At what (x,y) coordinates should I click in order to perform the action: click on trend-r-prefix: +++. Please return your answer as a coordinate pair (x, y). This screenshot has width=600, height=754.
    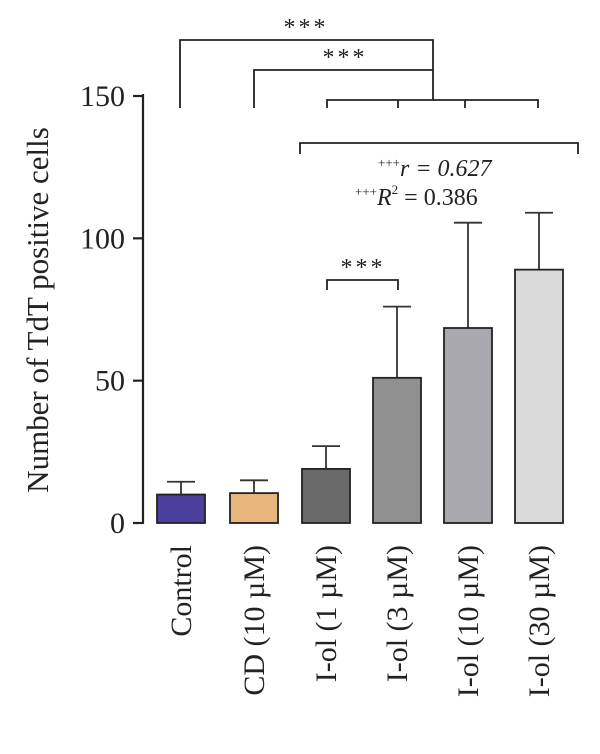
    Looking at the image, I should click on (389, 162).